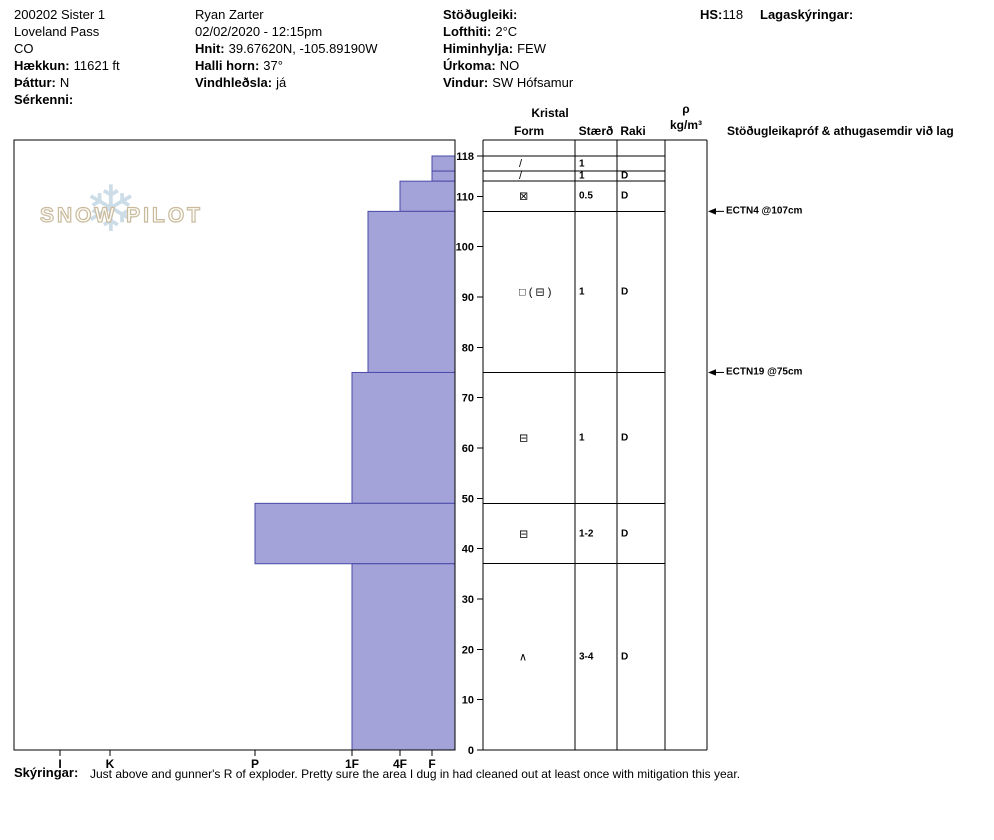 This screenshot has height=840, width=994. I want to click on column-header-form: Form, so click(529, 131).